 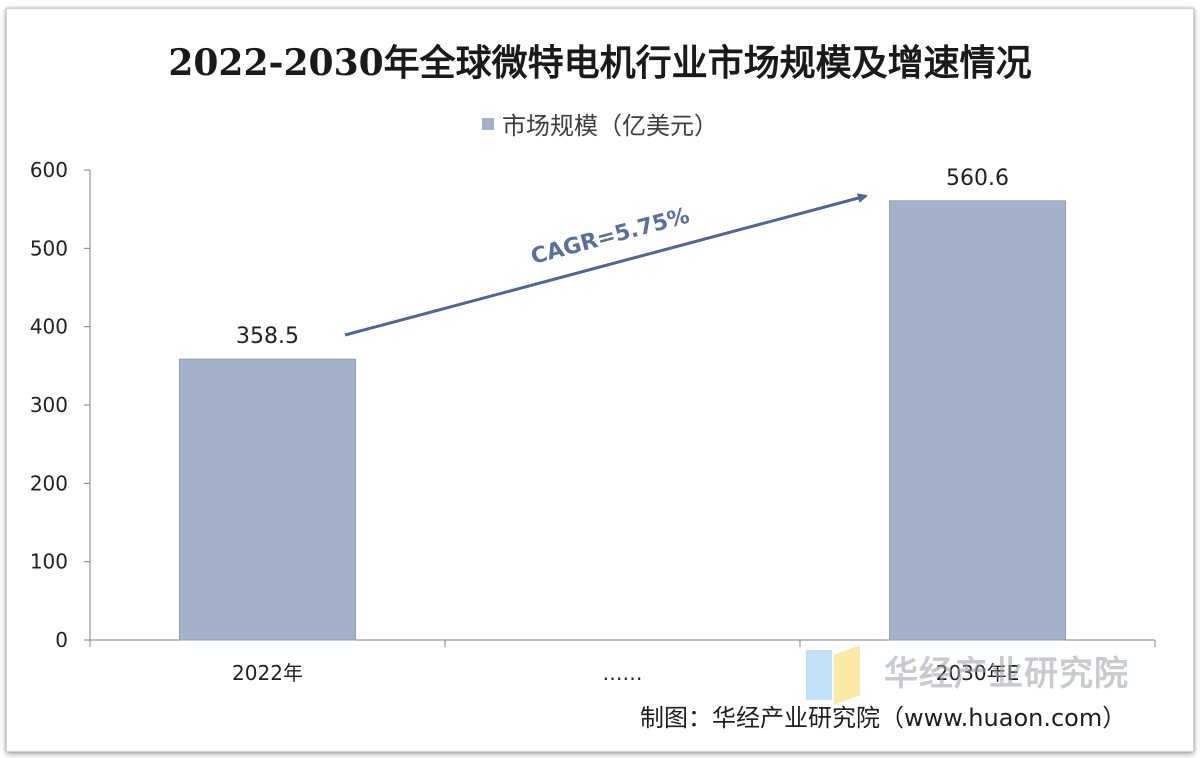 I want to click on legend: 市场规模（亿美元）, so click(x=600, y=123).